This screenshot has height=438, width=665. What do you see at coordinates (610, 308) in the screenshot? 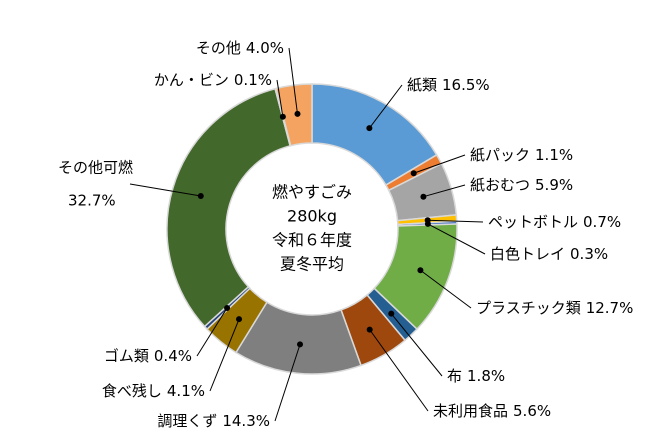
I see `value-label: 12.7%` at bounding box center [610, 308].